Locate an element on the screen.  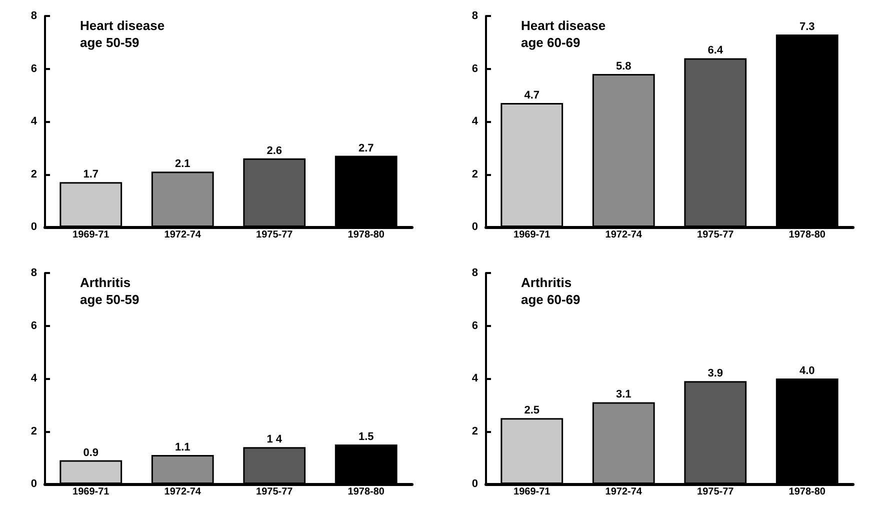
data-label: 2.5 is located at coordinates (532, 410).